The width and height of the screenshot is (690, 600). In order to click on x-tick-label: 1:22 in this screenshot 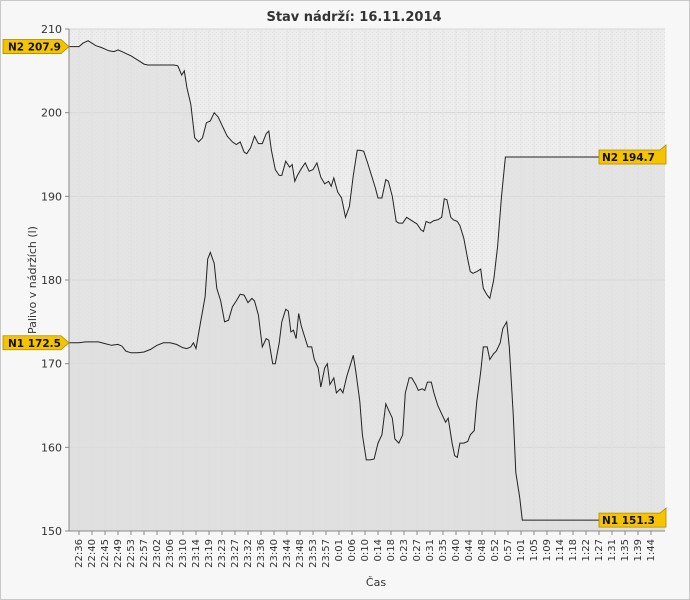, I will do `click(586, 550)`.